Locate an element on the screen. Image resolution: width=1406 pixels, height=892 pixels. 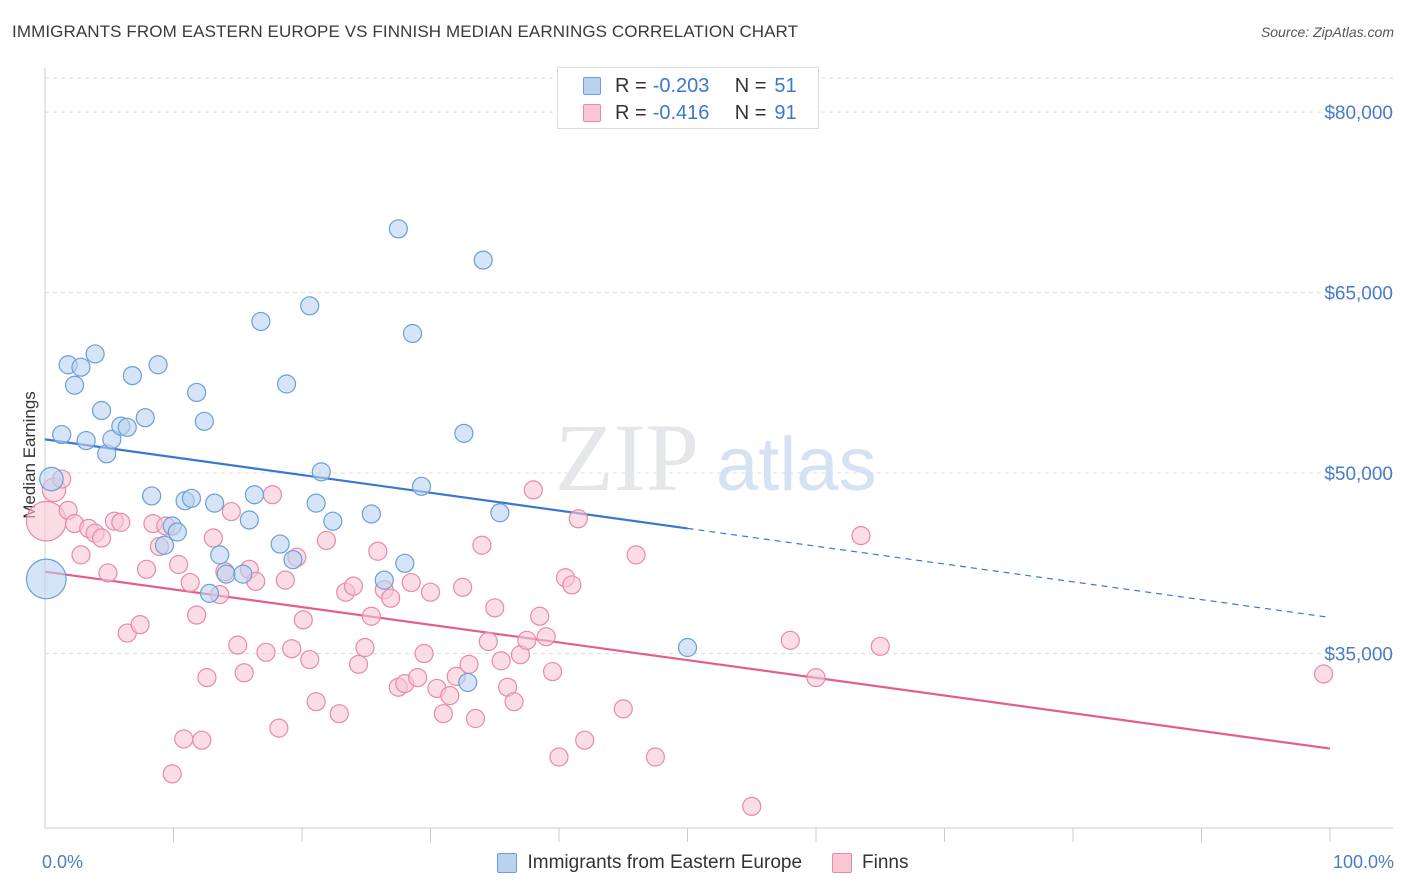
legend-item-eastern-europe: Immigrants from Eastern Europe is located at coordinates (649, 863).